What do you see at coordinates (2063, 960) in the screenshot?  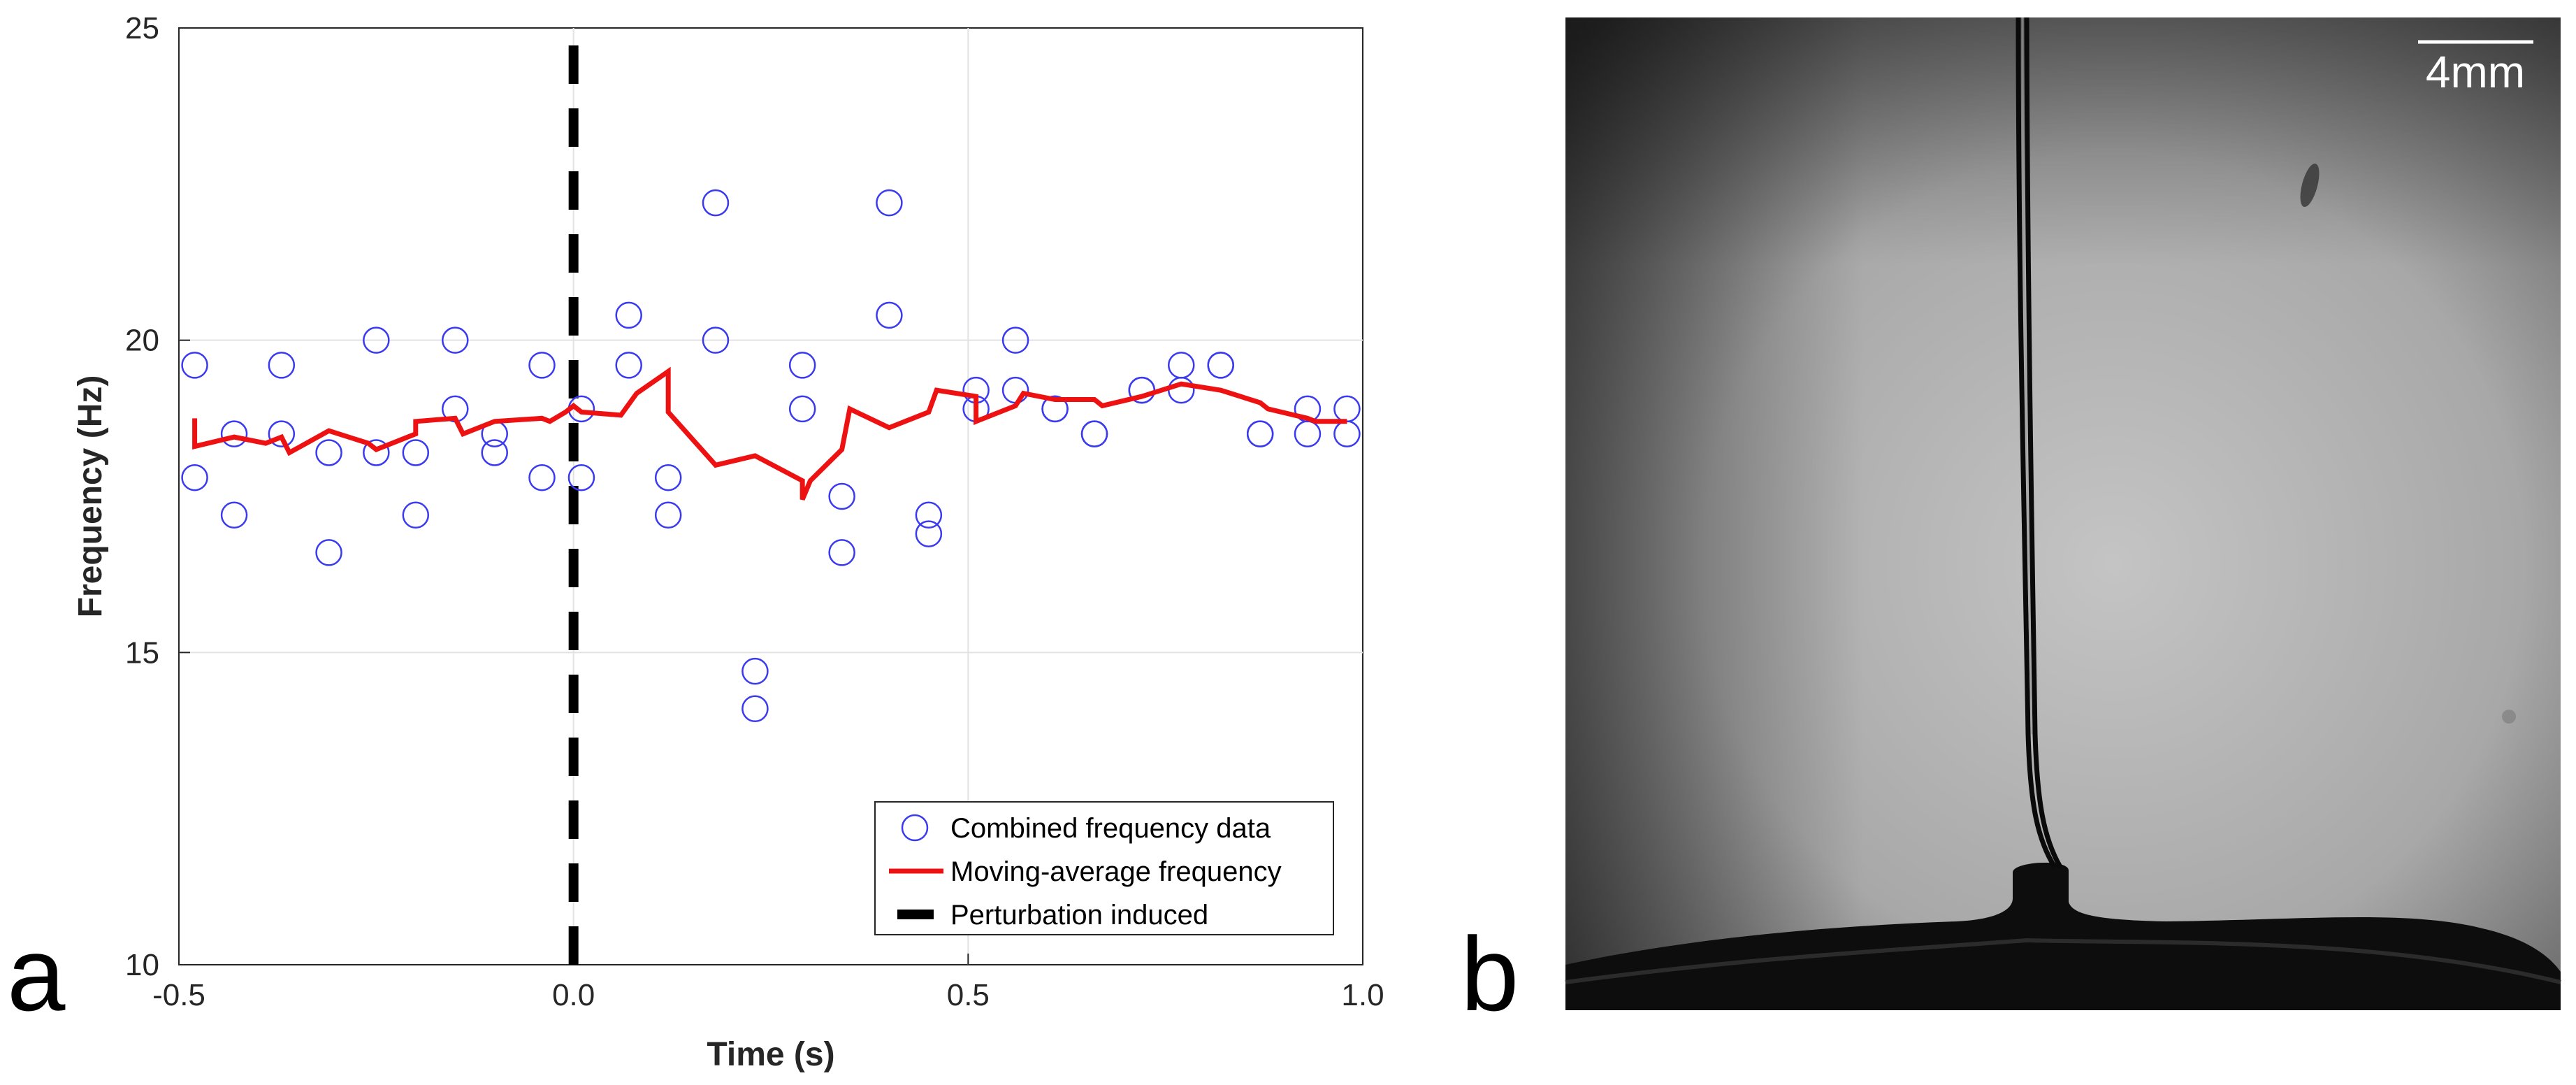 I see `liquid-pool-edge` at bounding box center [2063, 960].